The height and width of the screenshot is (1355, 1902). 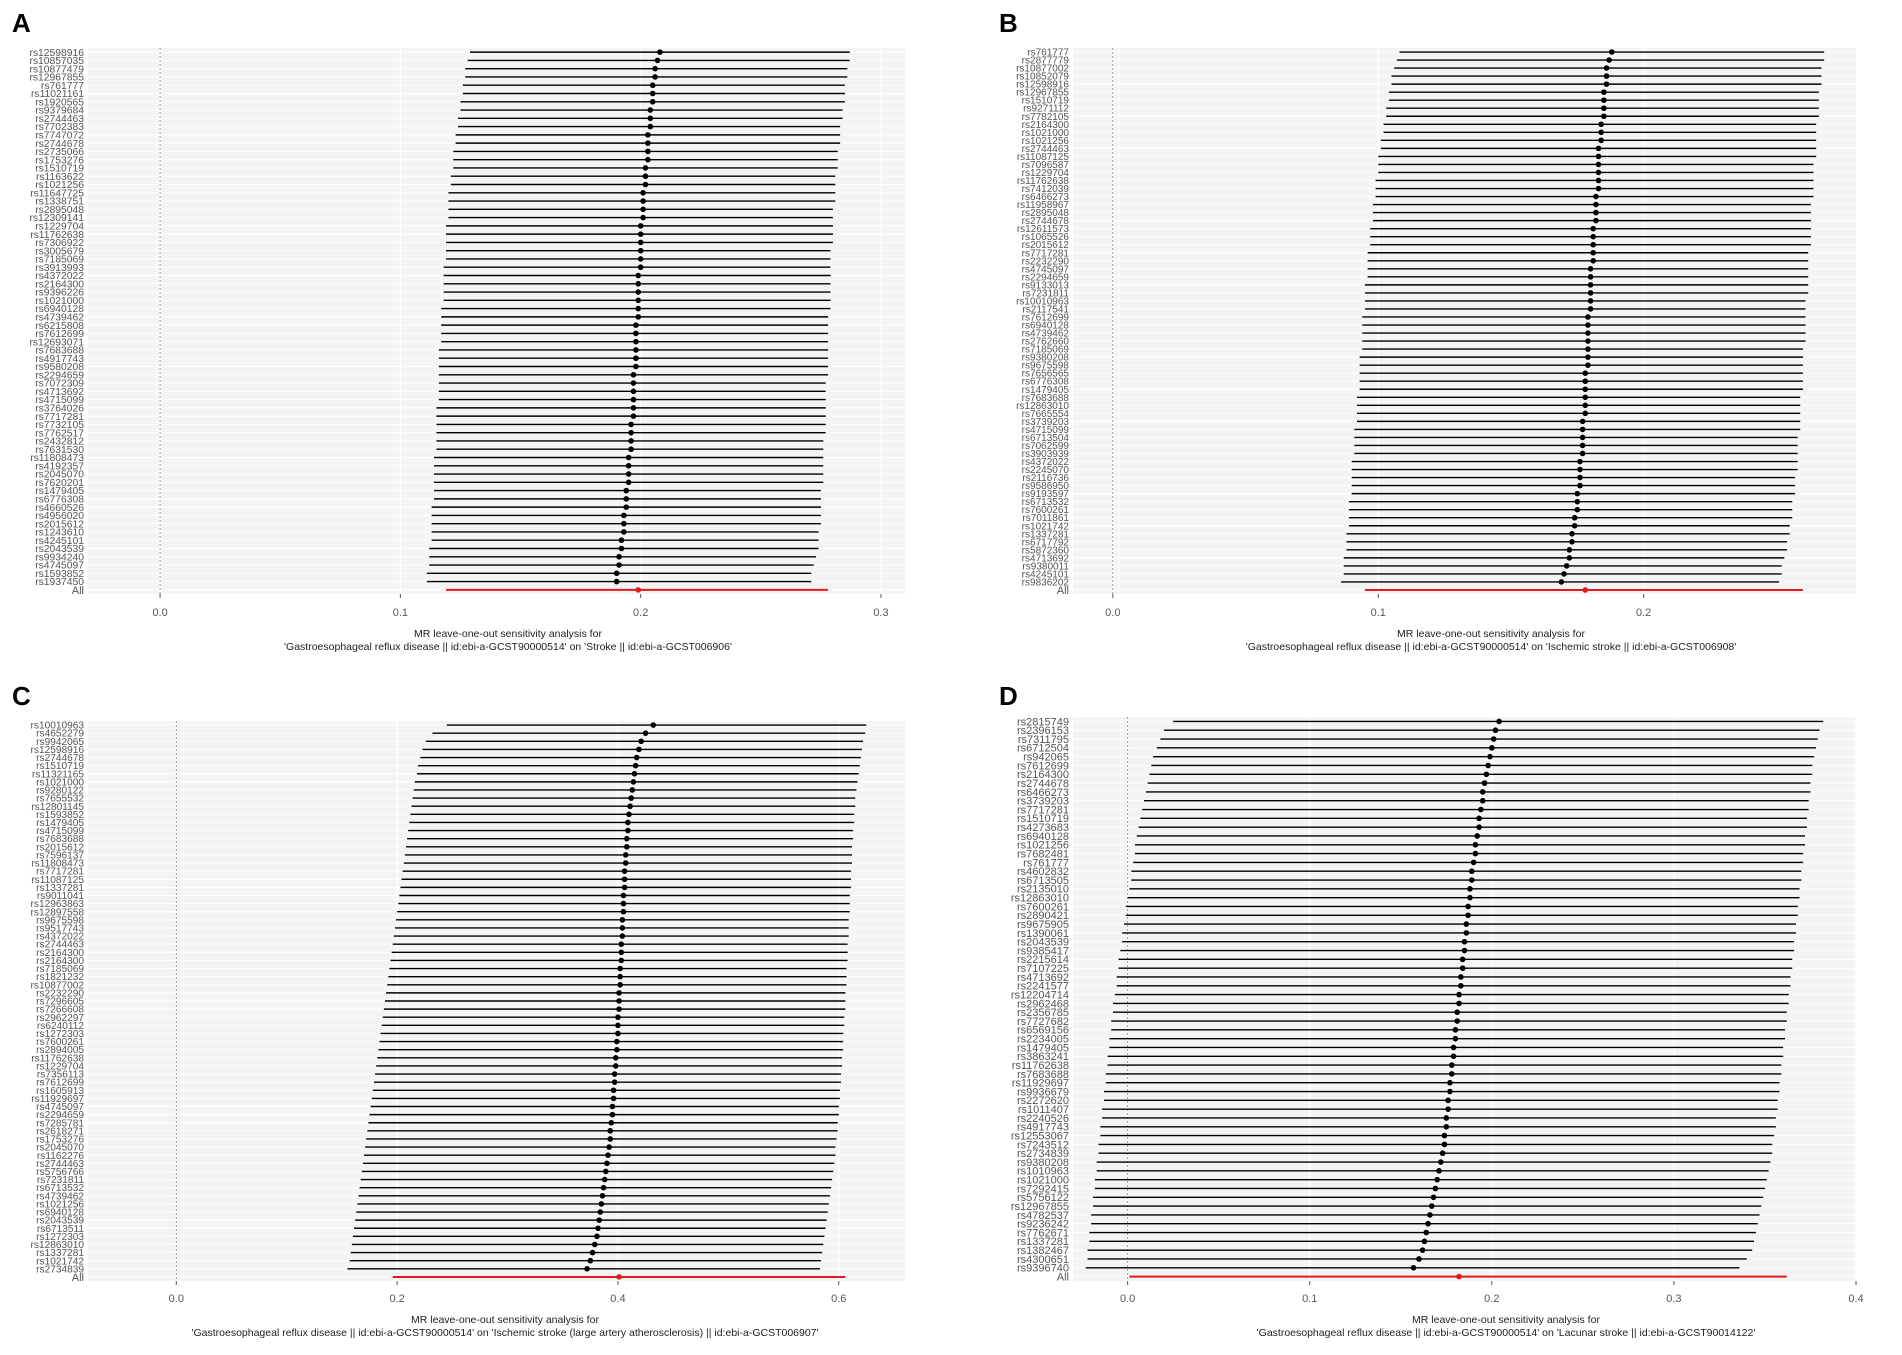 I want to click on panel-c-x-tick-label: 0.0, so click(x=176, y=1299).